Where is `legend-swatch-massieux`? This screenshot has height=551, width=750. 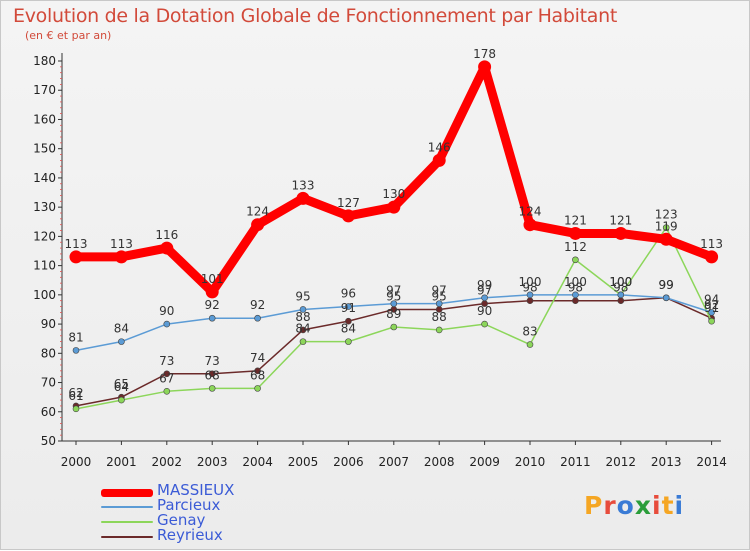
legend-swatch-massieux is located at coordinates (127, 493).